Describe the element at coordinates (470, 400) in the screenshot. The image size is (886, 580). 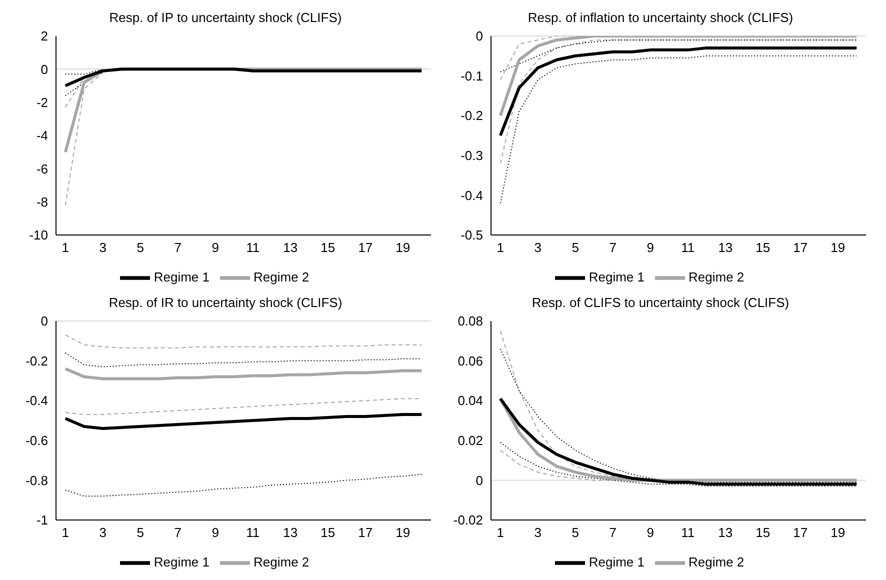
I see `y-tick-label: 0.04` at that location.